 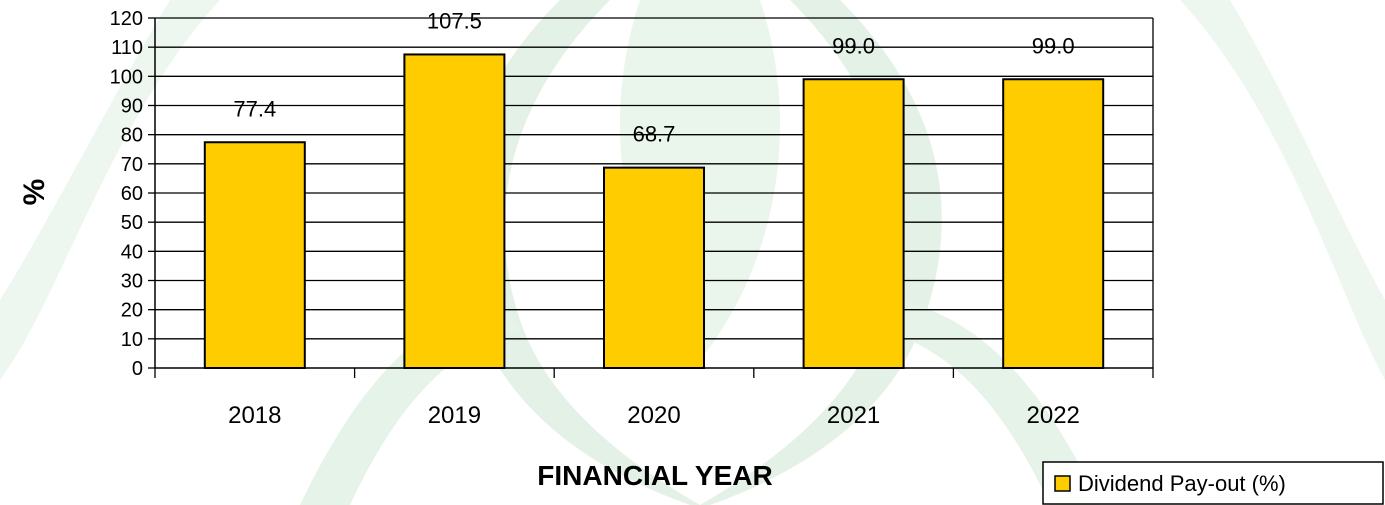 I want to click on y-tick-labels: 0 10 20 30 40 50 60 70 80 90 100 110 120, so click(x=126, y=194).